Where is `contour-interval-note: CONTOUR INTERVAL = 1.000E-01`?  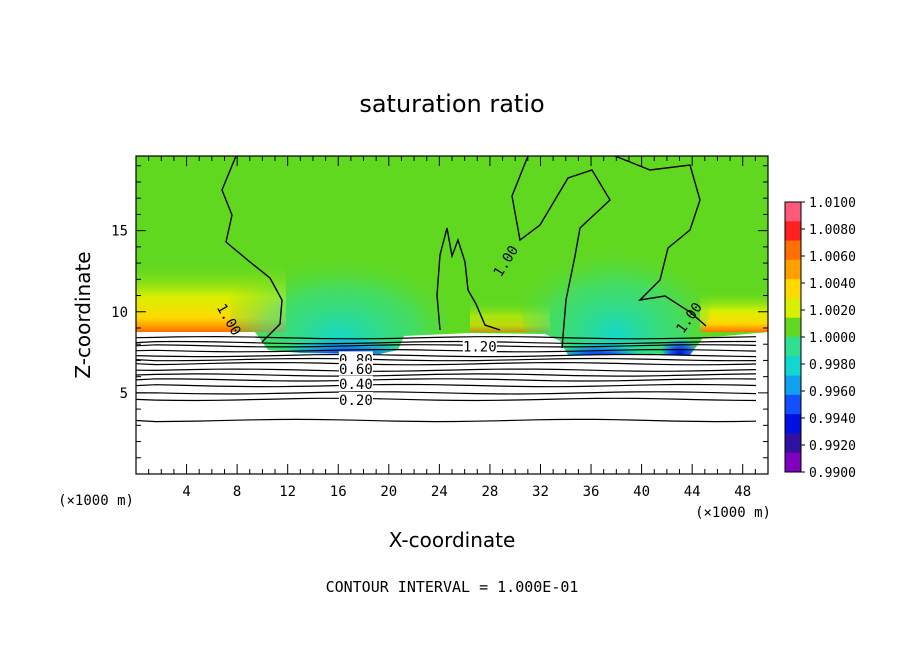
contour-interval-note: CONTOUR INTERVAL = 1.000E-01 is located at coordinates (452, 587).